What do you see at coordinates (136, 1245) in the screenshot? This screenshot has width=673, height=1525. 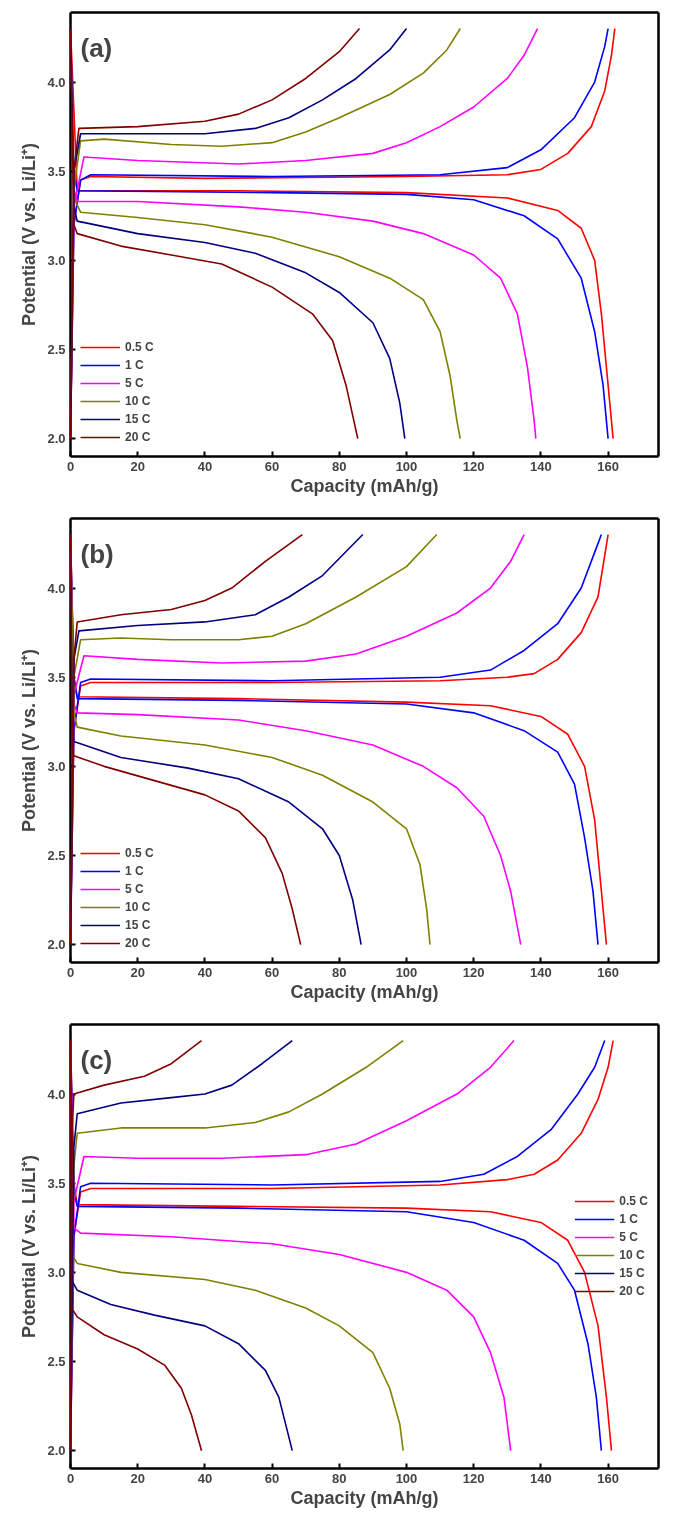 I see `line-series` at bounding box center [136, 1245].